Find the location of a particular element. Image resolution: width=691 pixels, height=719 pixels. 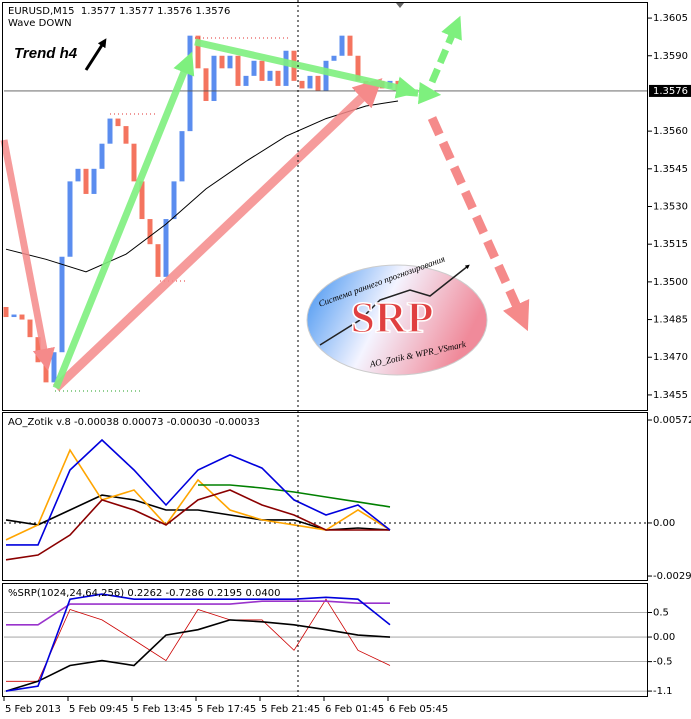

y-tick-label: 1.3470 is located at coordinates (670, 357).